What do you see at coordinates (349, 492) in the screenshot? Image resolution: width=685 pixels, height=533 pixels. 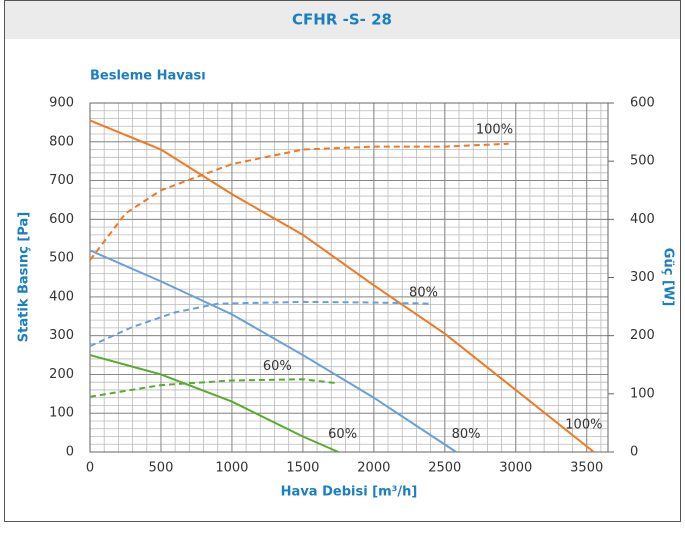 I see `x-axis-label: Hava Debisi [m³/h]` at bounding box center [349, 492].